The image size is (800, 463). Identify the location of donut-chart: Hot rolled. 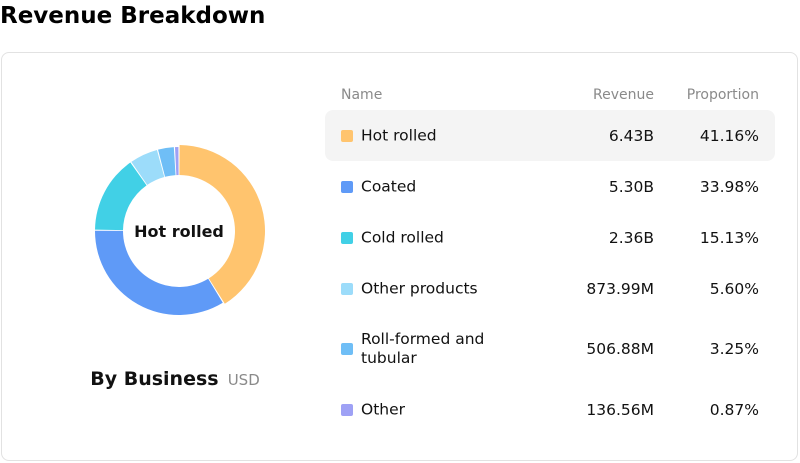
(179, 231).